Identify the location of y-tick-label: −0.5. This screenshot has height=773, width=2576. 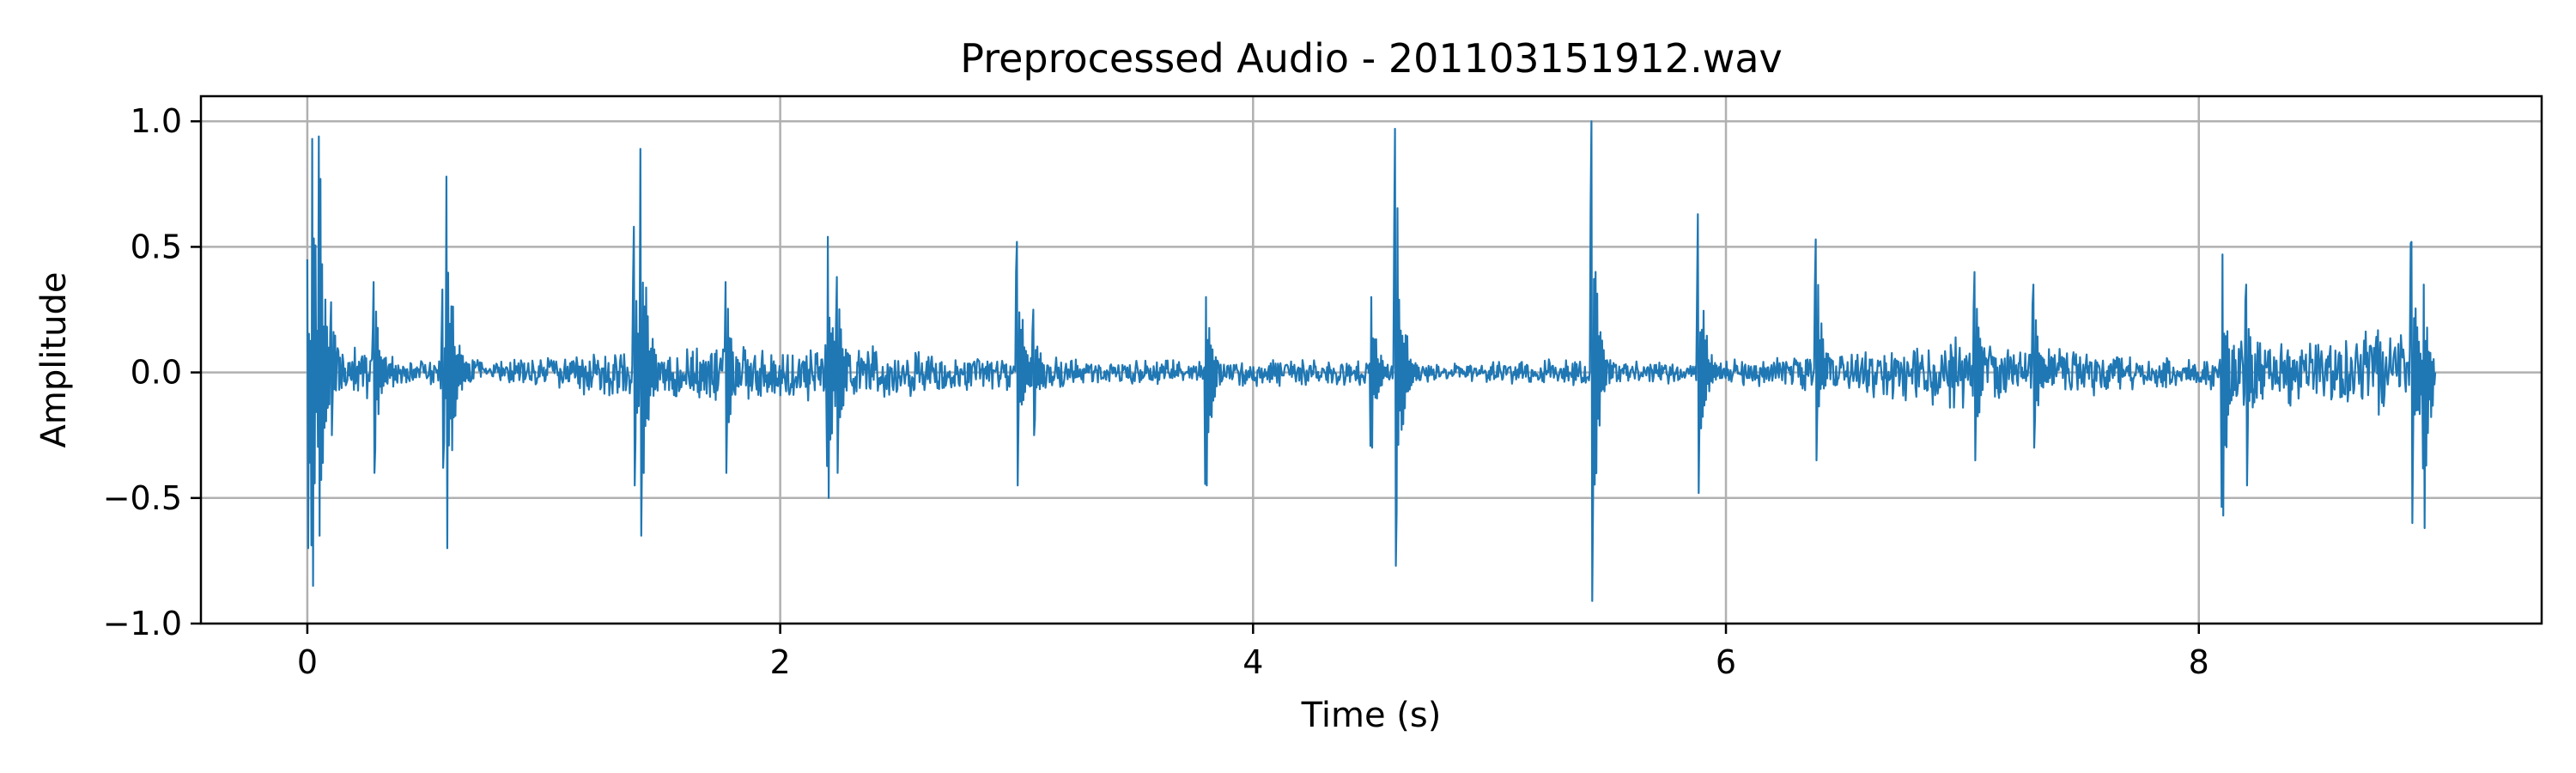
(143, 498).